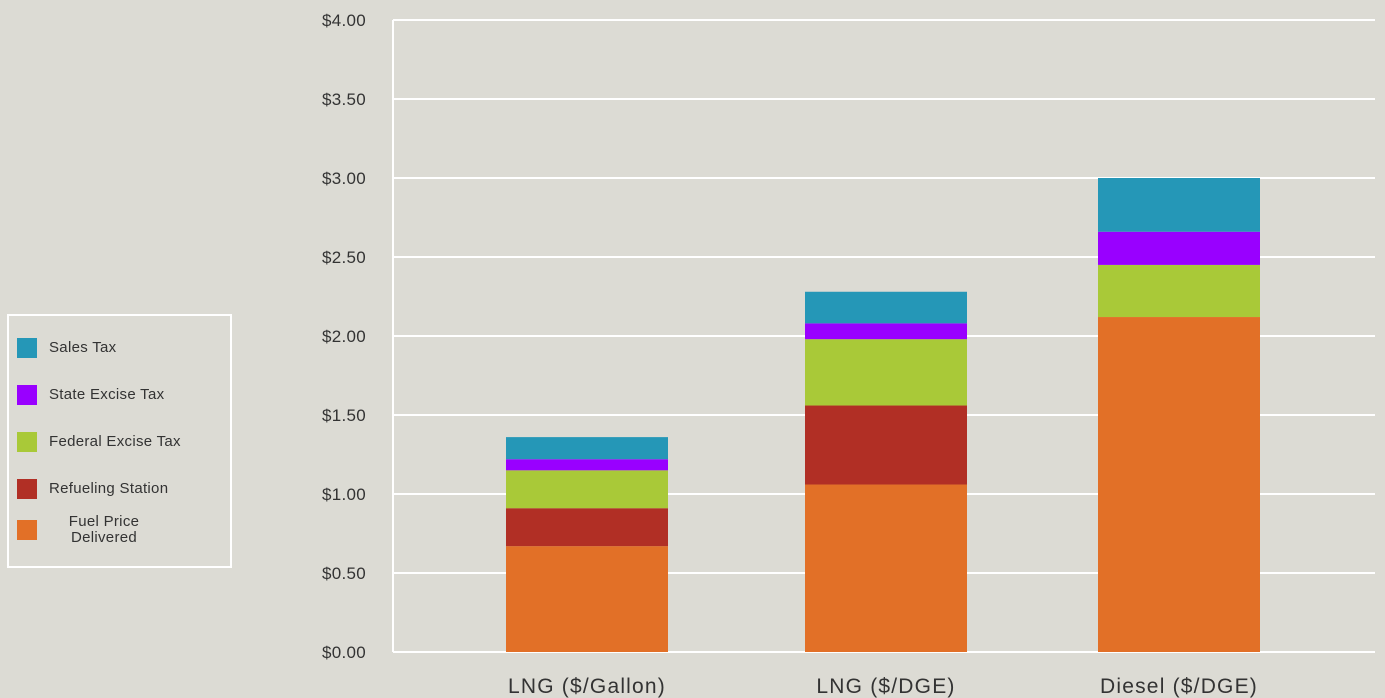 The width and height of the screenshot is (1385, 698). What do you see at coordinates (587, 599) in the screenshot?
I see `bar-0-fuel-price-delivered` at bounding box center [587, 599].